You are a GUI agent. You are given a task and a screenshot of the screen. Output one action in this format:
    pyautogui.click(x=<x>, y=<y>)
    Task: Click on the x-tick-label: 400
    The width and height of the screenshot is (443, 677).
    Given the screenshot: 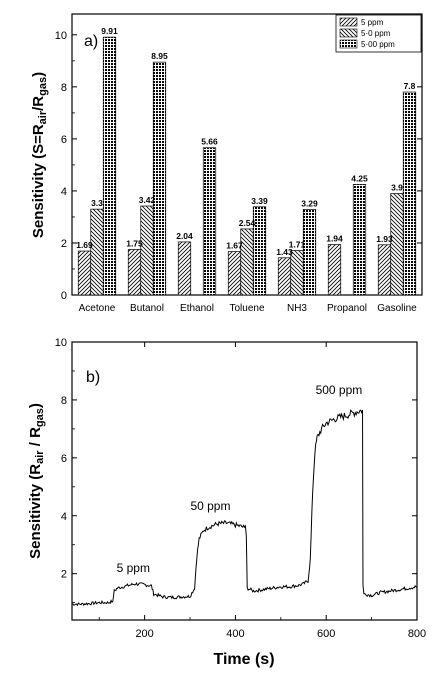 What is the action you would take?
    pyautogui.click(x=235, y=634)
    